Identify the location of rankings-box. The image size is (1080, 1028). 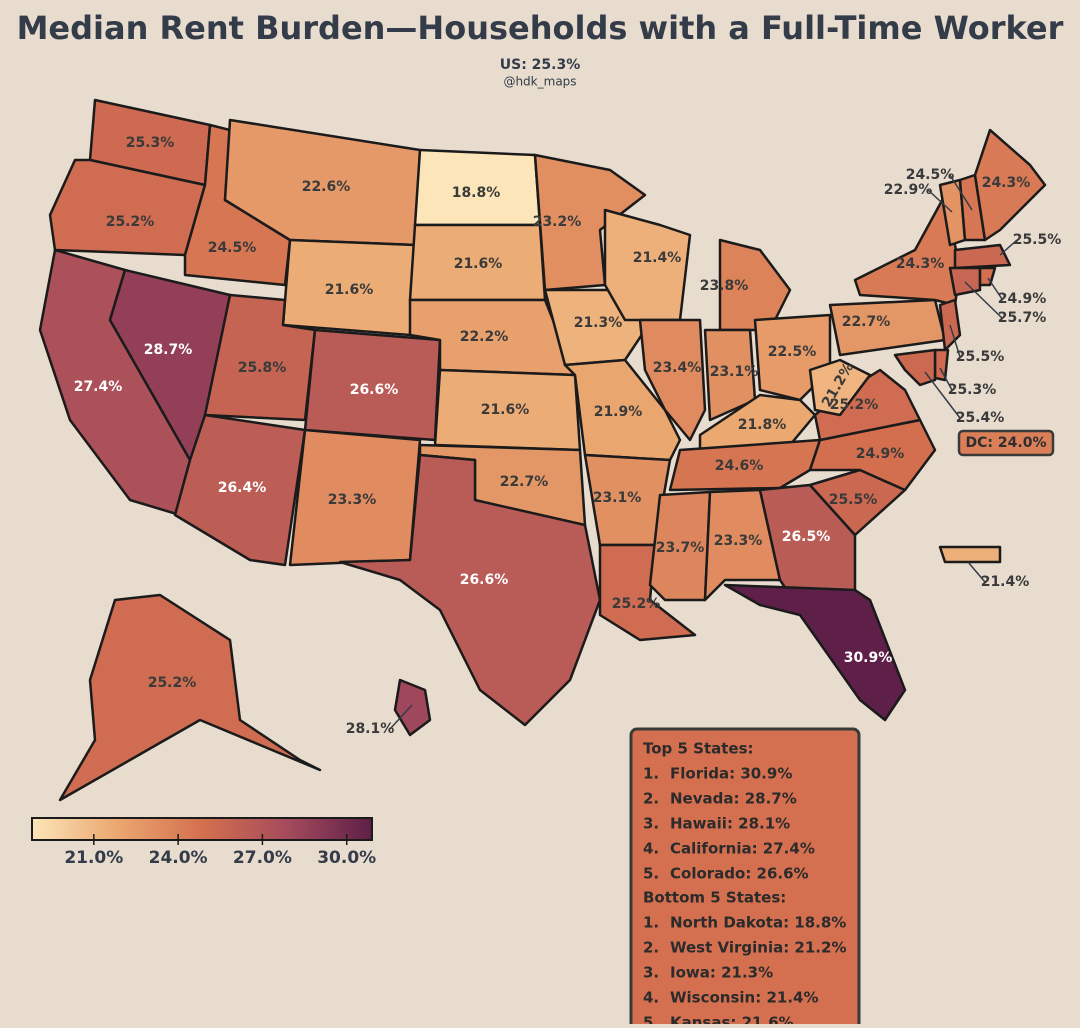
(745, 877).